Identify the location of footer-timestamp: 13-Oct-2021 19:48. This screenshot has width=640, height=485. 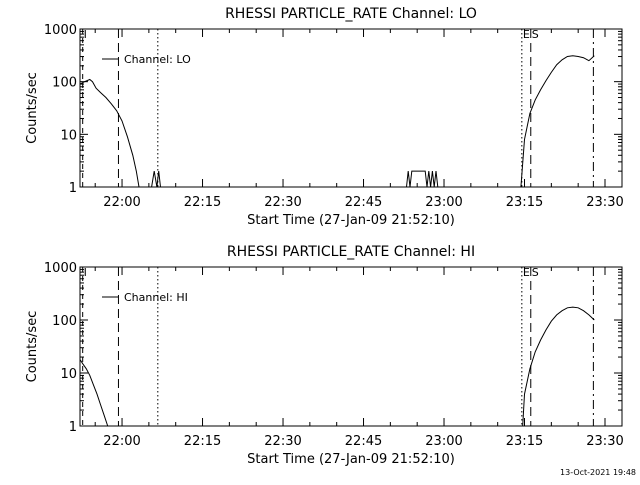
(598, 472).